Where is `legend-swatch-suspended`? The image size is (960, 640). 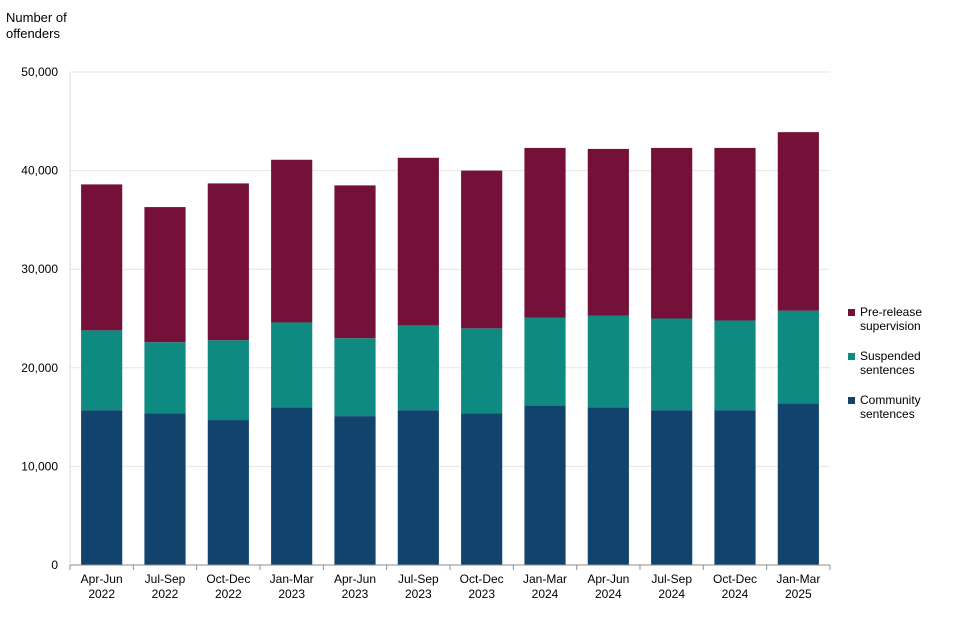
legend-swatch-suspended is located at coordinates (851, 356).